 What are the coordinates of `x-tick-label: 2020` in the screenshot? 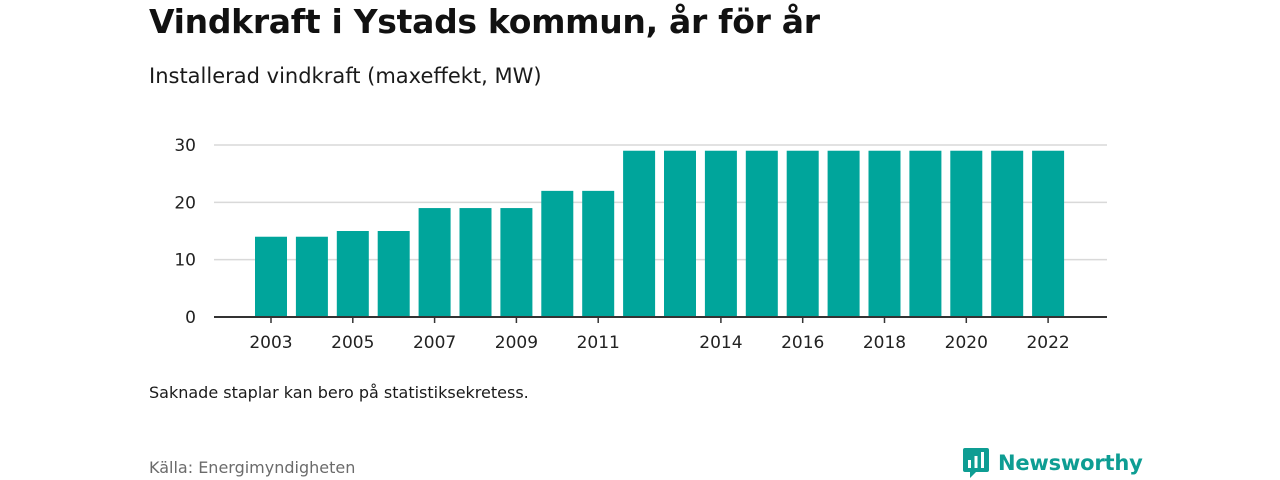 It's located at (966, 343).